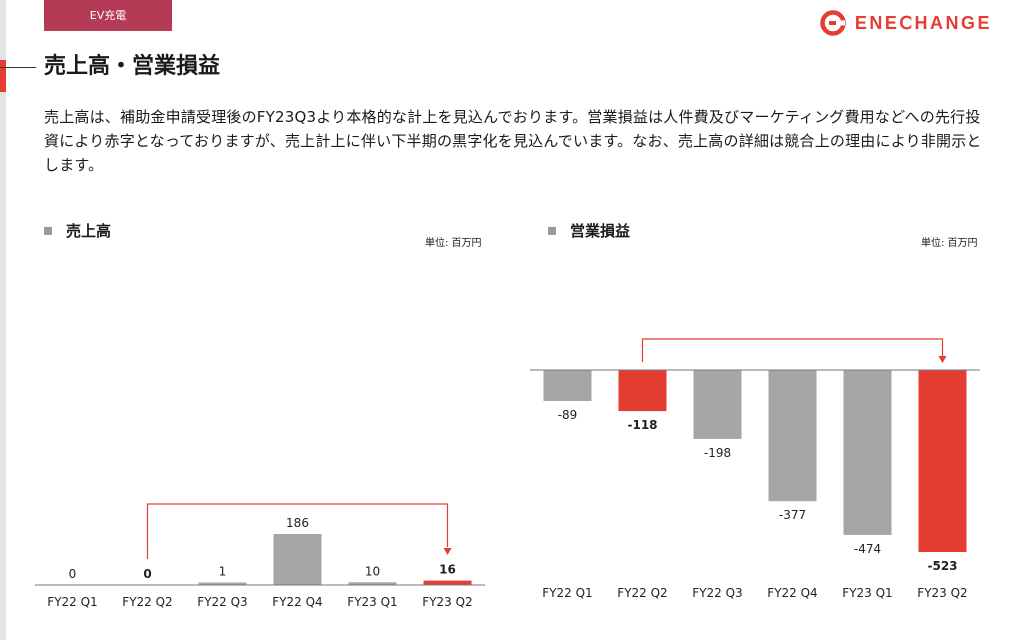 This screenshot has width=1024, height=640. What do you see at coordinates (717, 593) in the screenshot?
I see `operating-income-tick-label: FY22 Q3` at bounding box center [717, 593].